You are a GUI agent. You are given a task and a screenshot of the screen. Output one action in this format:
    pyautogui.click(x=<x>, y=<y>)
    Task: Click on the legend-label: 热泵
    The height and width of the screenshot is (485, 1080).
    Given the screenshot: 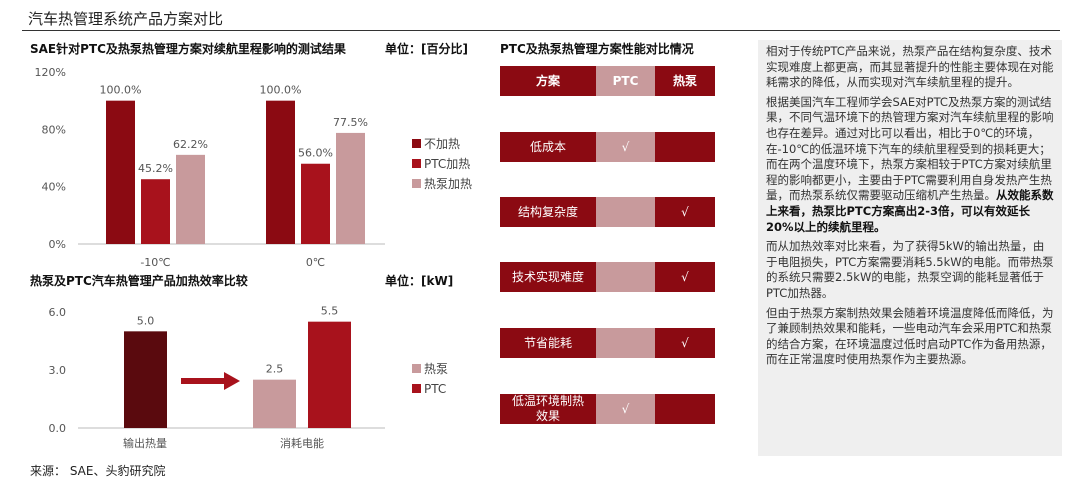 What is the action you would take?
    pyautogui.click(x=436, y=369)
    